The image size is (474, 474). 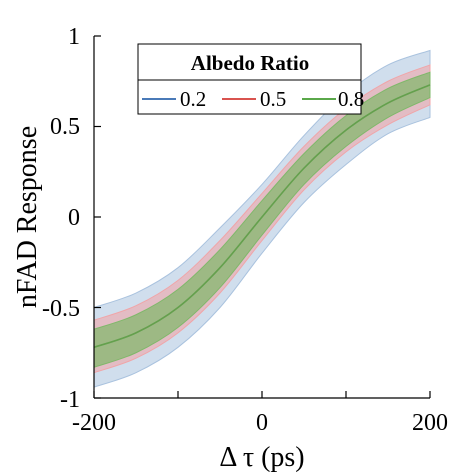 What do you see at coordinates (74, 37) in the screenshot?
I see `y-tick-label-1: 1` at bounding box center [74, 37].